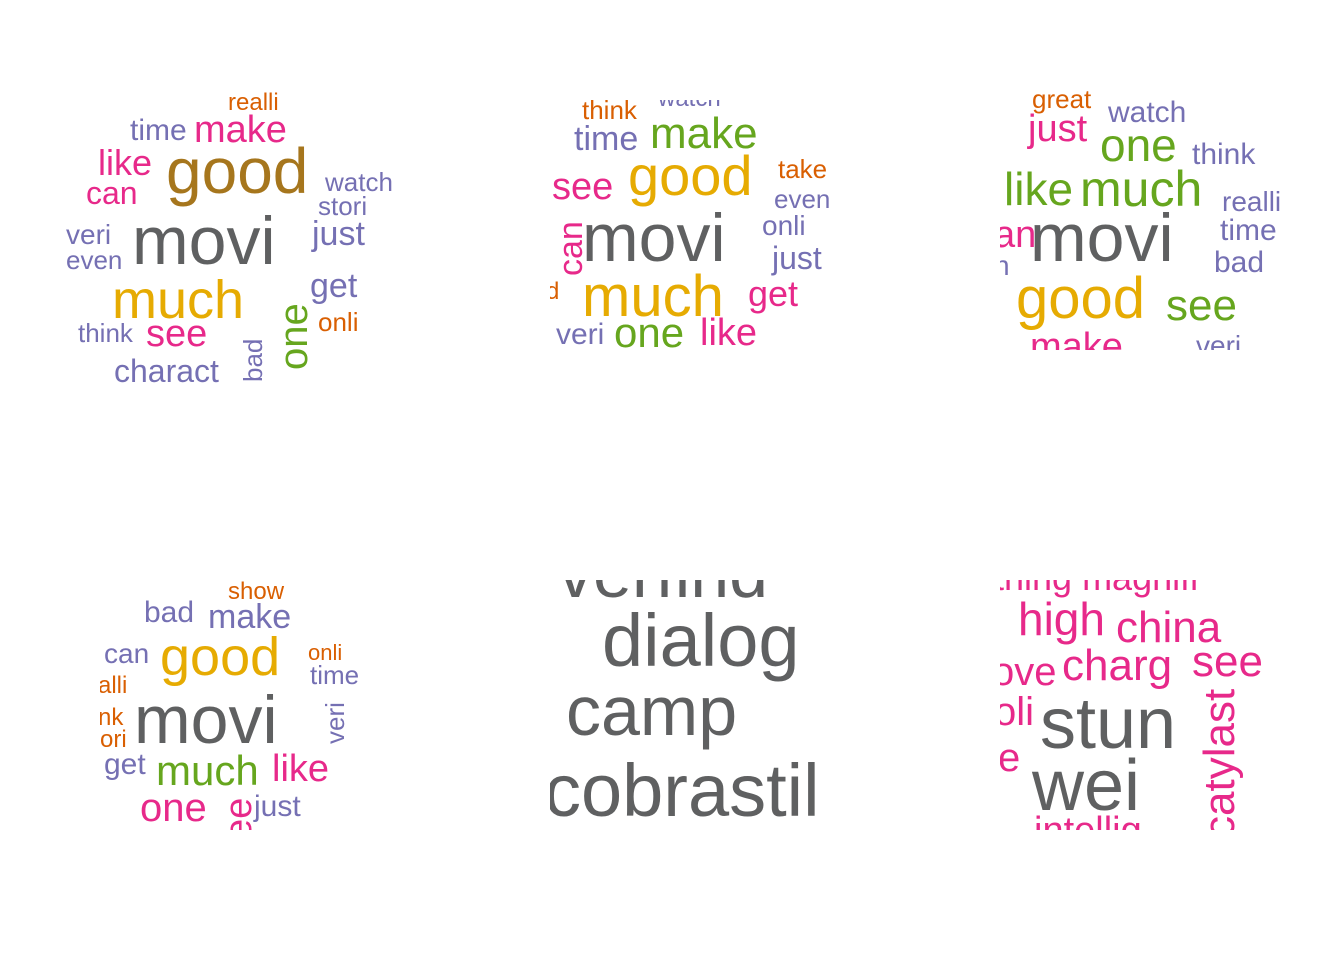 The width and height of the screenshot is (1344, 960). What do you see at coordinates (1086, 786) in the screenshot?
I see `cloud-word: wei` at bounding box center [1086, 786].